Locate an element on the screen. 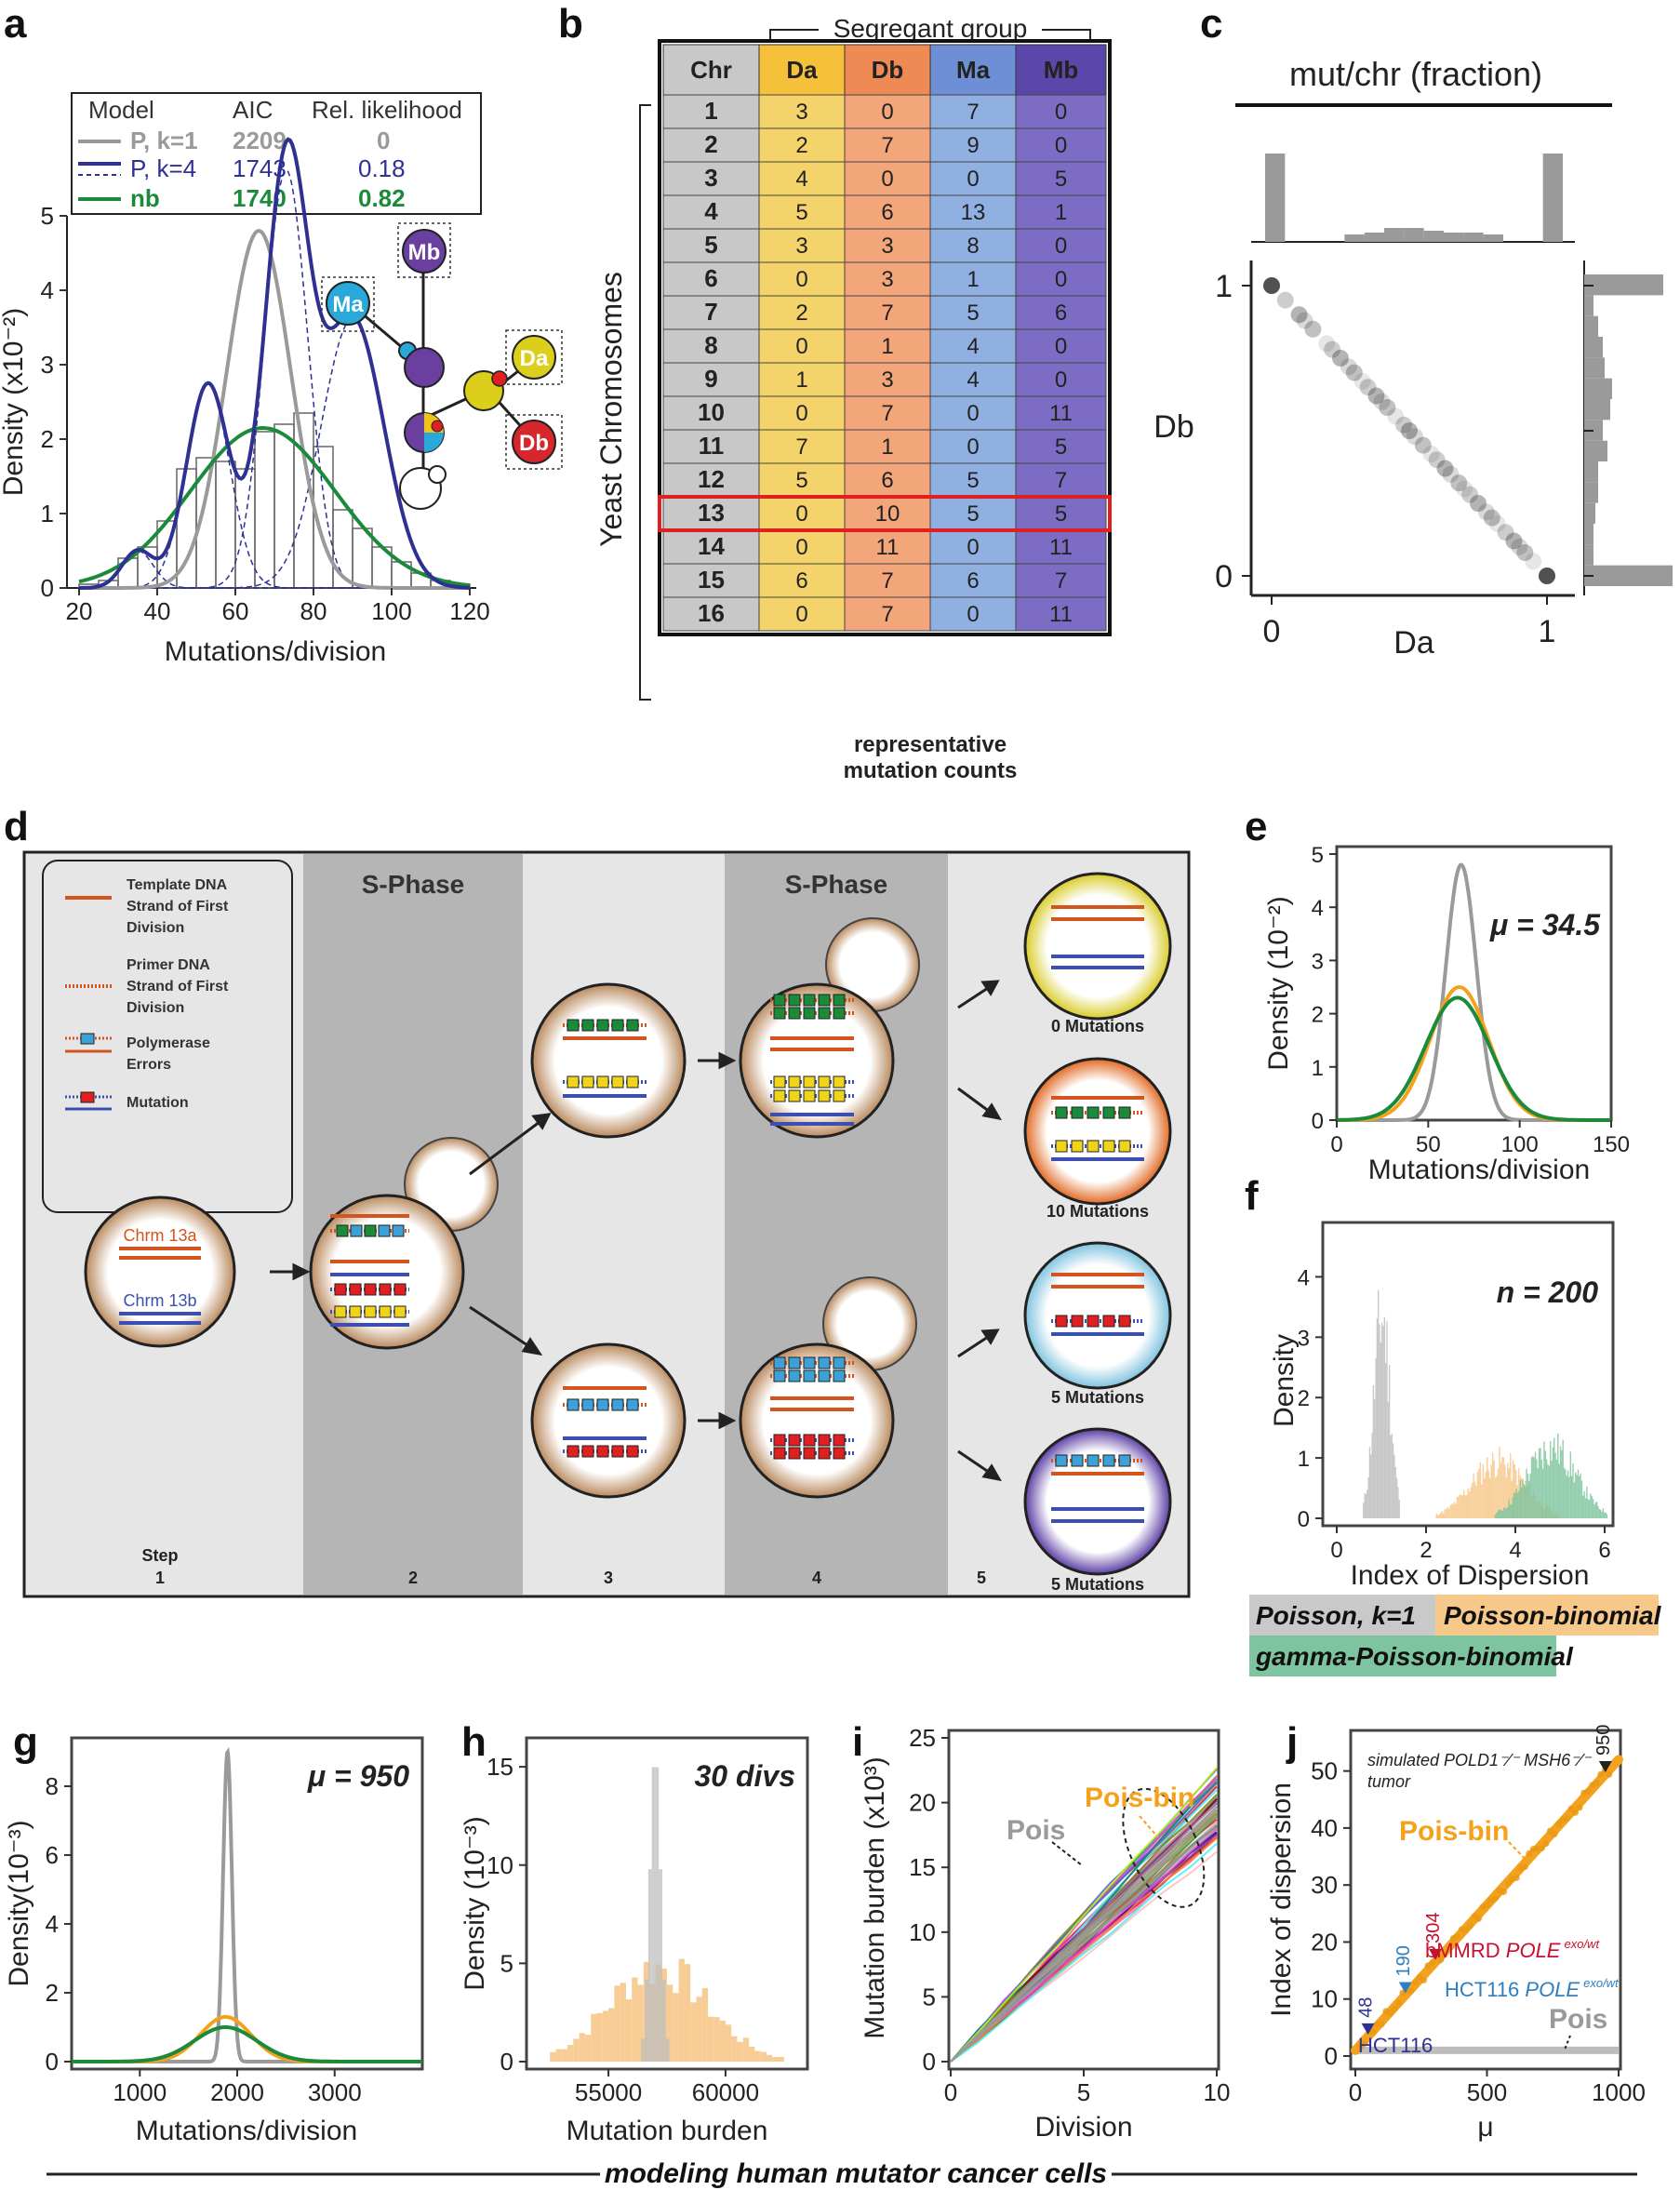  x-tick-label: 60 is located at coordinates (235, 611).